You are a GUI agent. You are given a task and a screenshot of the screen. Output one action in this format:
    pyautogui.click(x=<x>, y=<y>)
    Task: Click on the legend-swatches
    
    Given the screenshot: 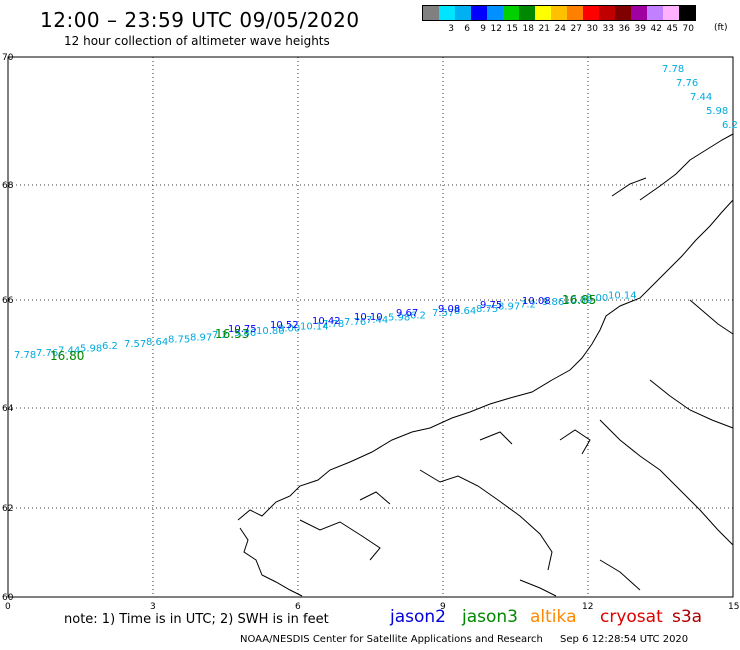 What is the action you would take?
    pyautogui.click(x=559, y=13)
    